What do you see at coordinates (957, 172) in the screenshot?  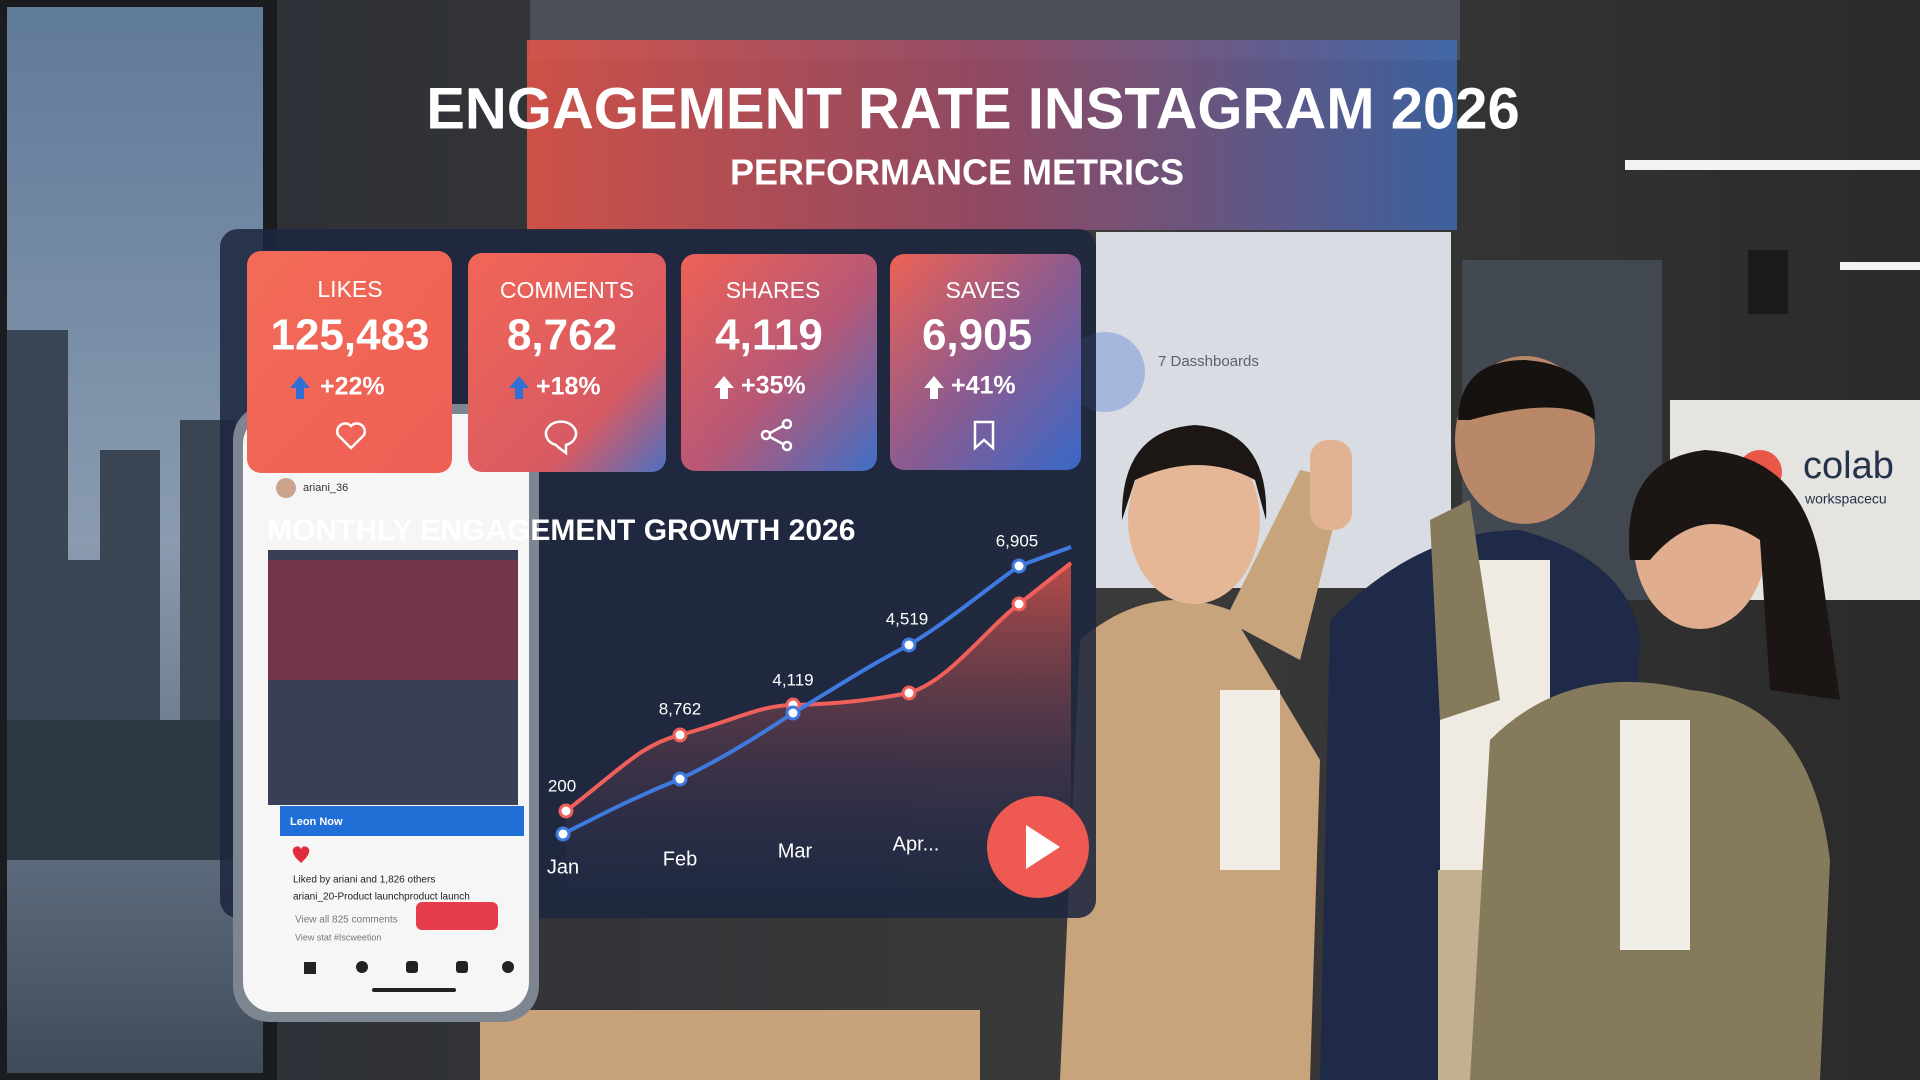 I see `subtitle: PERFORMANCE METRICS` at bounding box center [957, 172].